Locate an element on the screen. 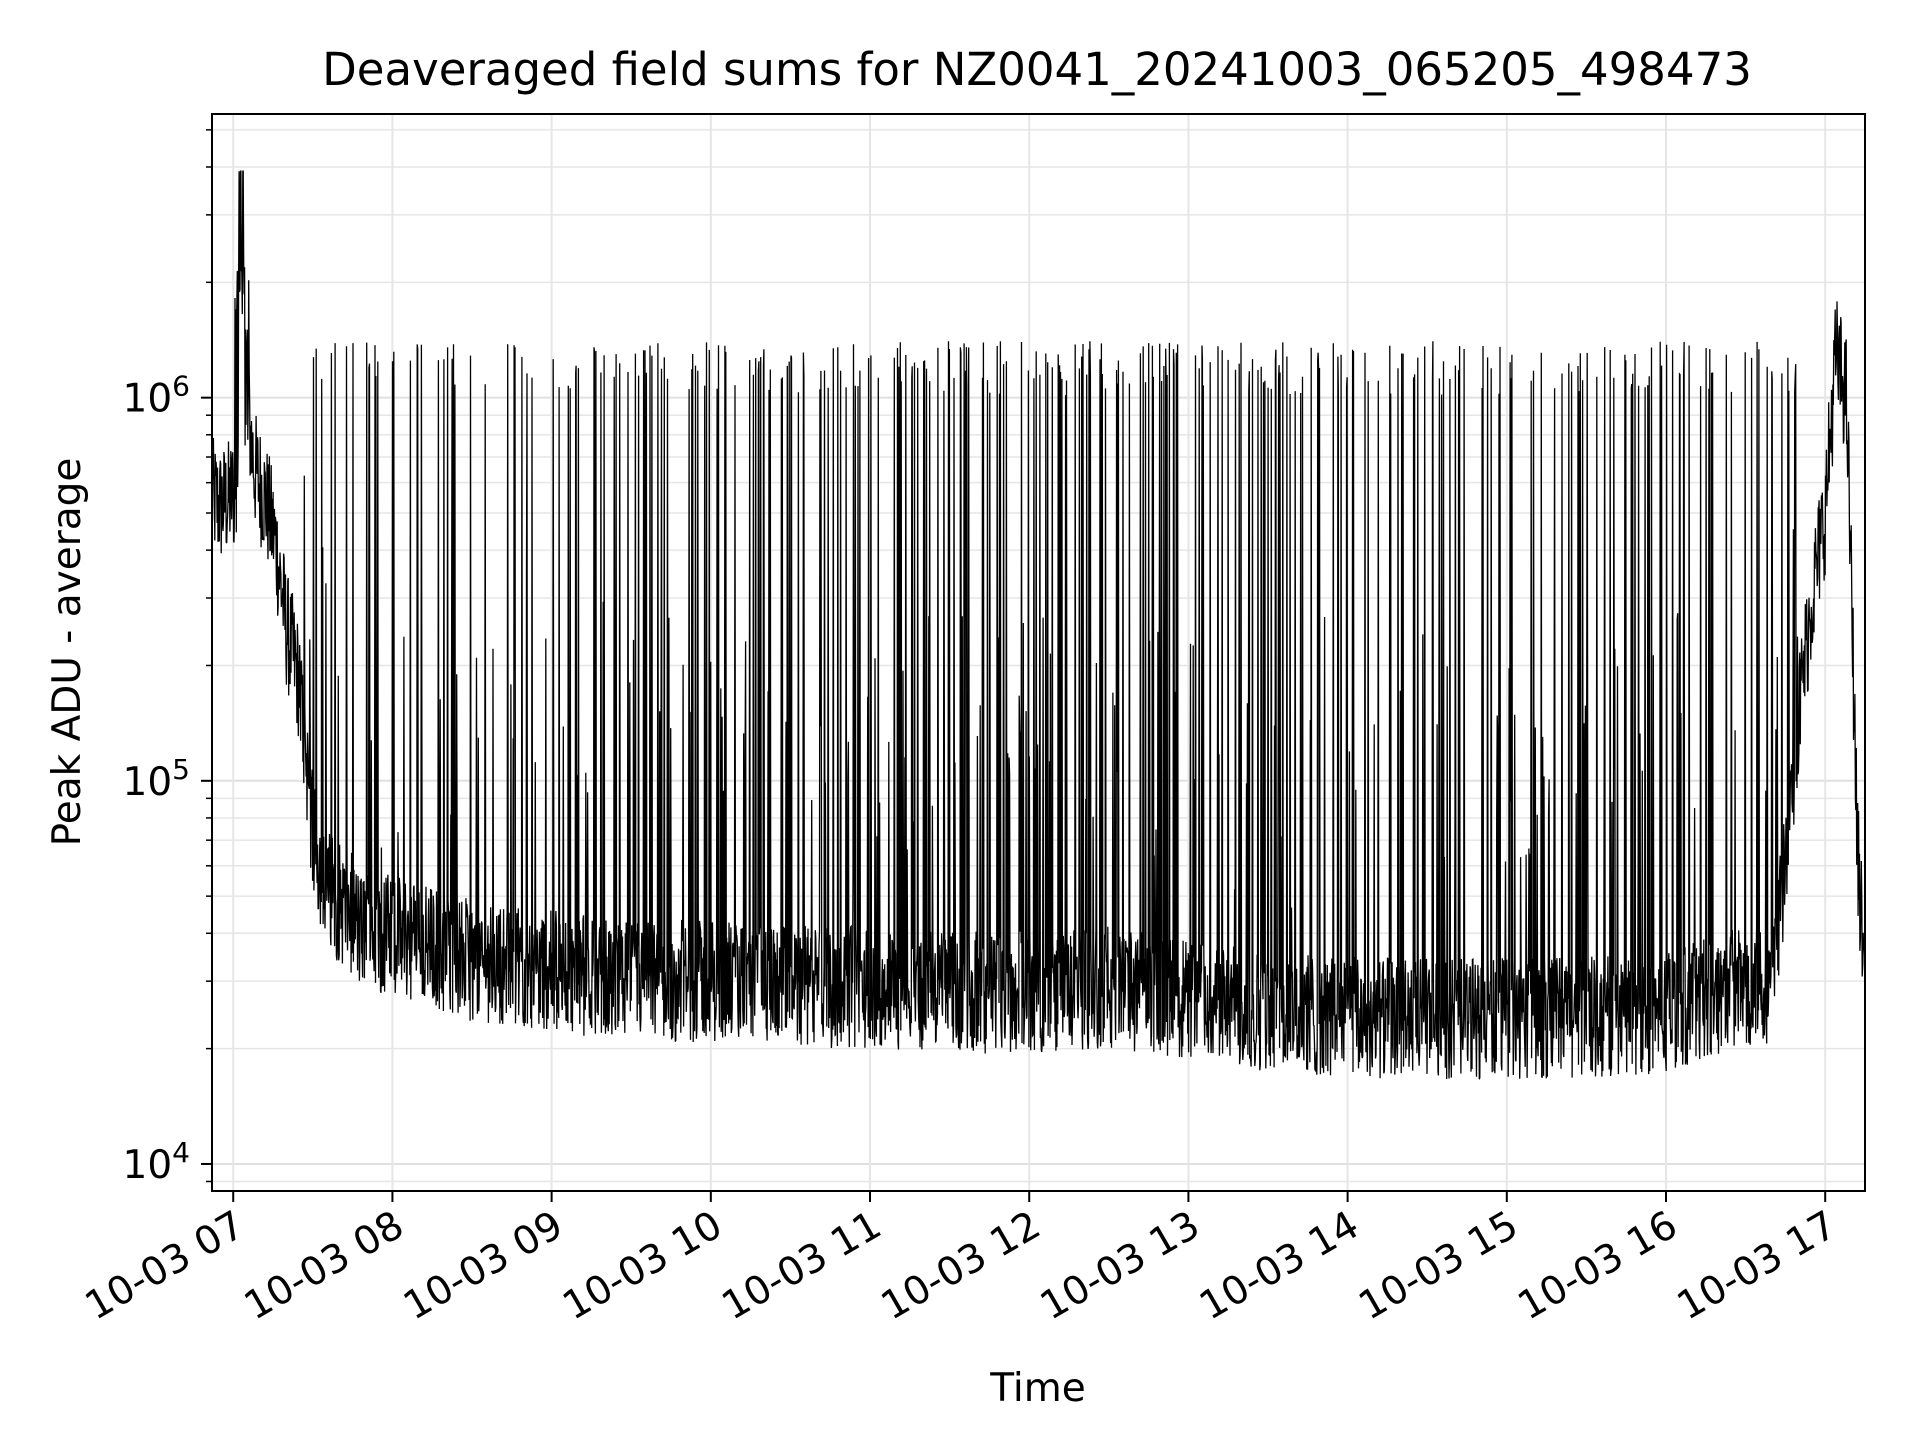 The width and height of the screenshot is (1920, 1440). y-axis: 10⁴ 10⁵ 10⁶ is located at coordinates (167, 658).